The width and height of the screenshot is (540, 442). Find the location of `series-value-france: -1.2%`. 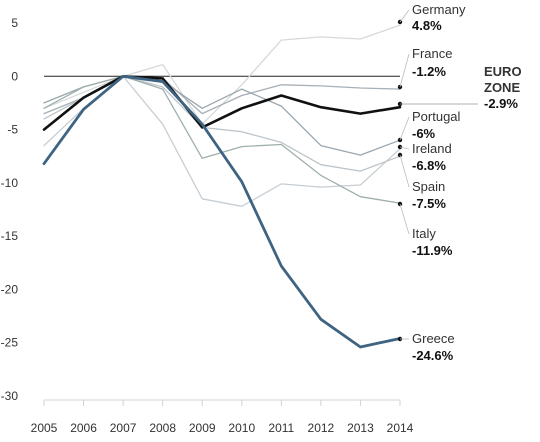

series-value-france: -1.2% is located at coordinates (429, 71).